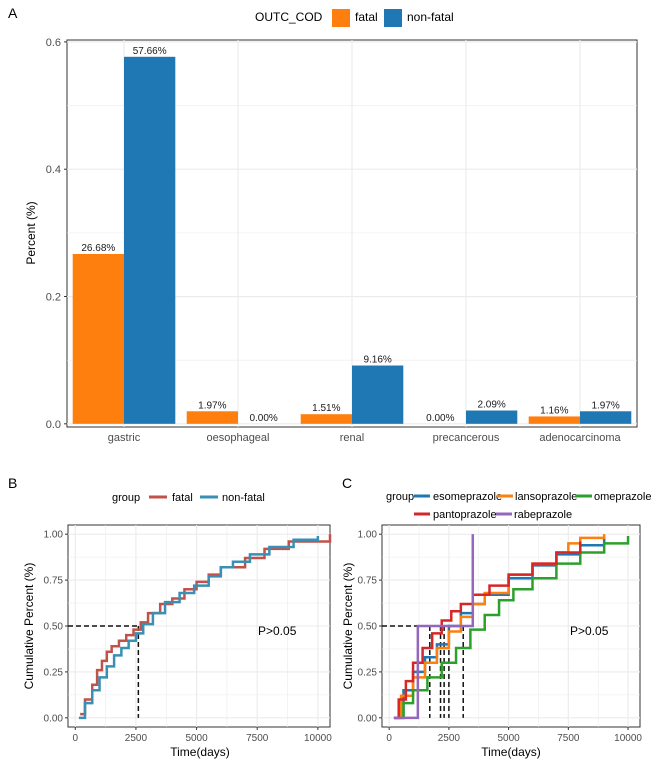  I want to click on y-axis-title-b: Cumulative Percent (%), so click(29, 626).